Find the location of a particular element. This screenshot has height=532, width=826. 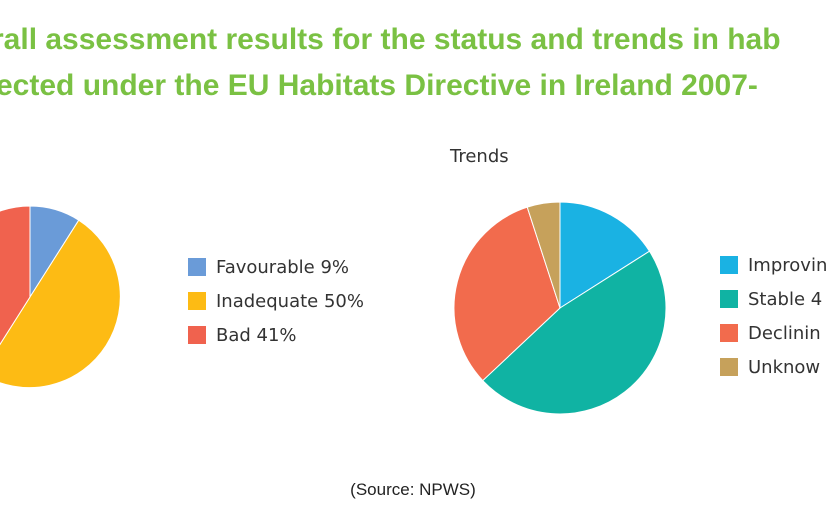

status-slice-inadequate is located at coordinates (60, 304).